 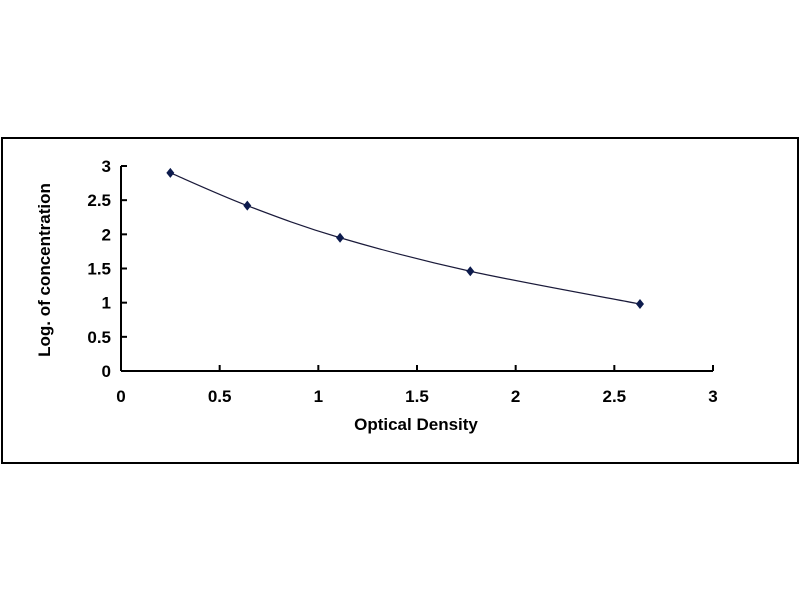 I want to click on y-axis-label: Log. of concentration, so click(x=44, y=270).